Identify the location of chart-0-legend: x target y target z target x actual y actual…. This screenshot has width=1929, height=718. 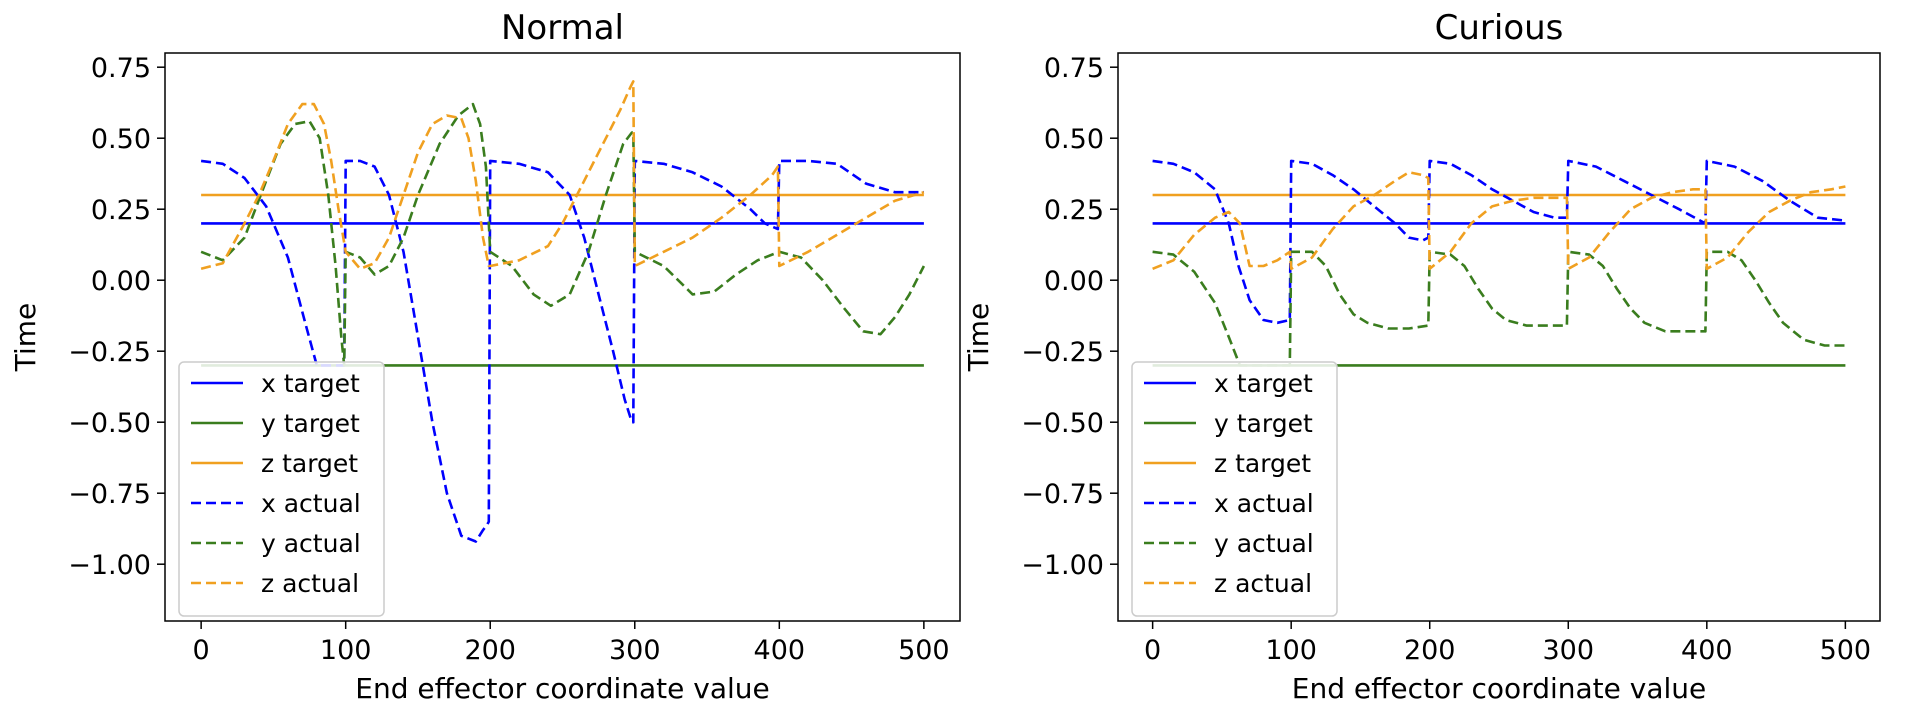
(281, 489).